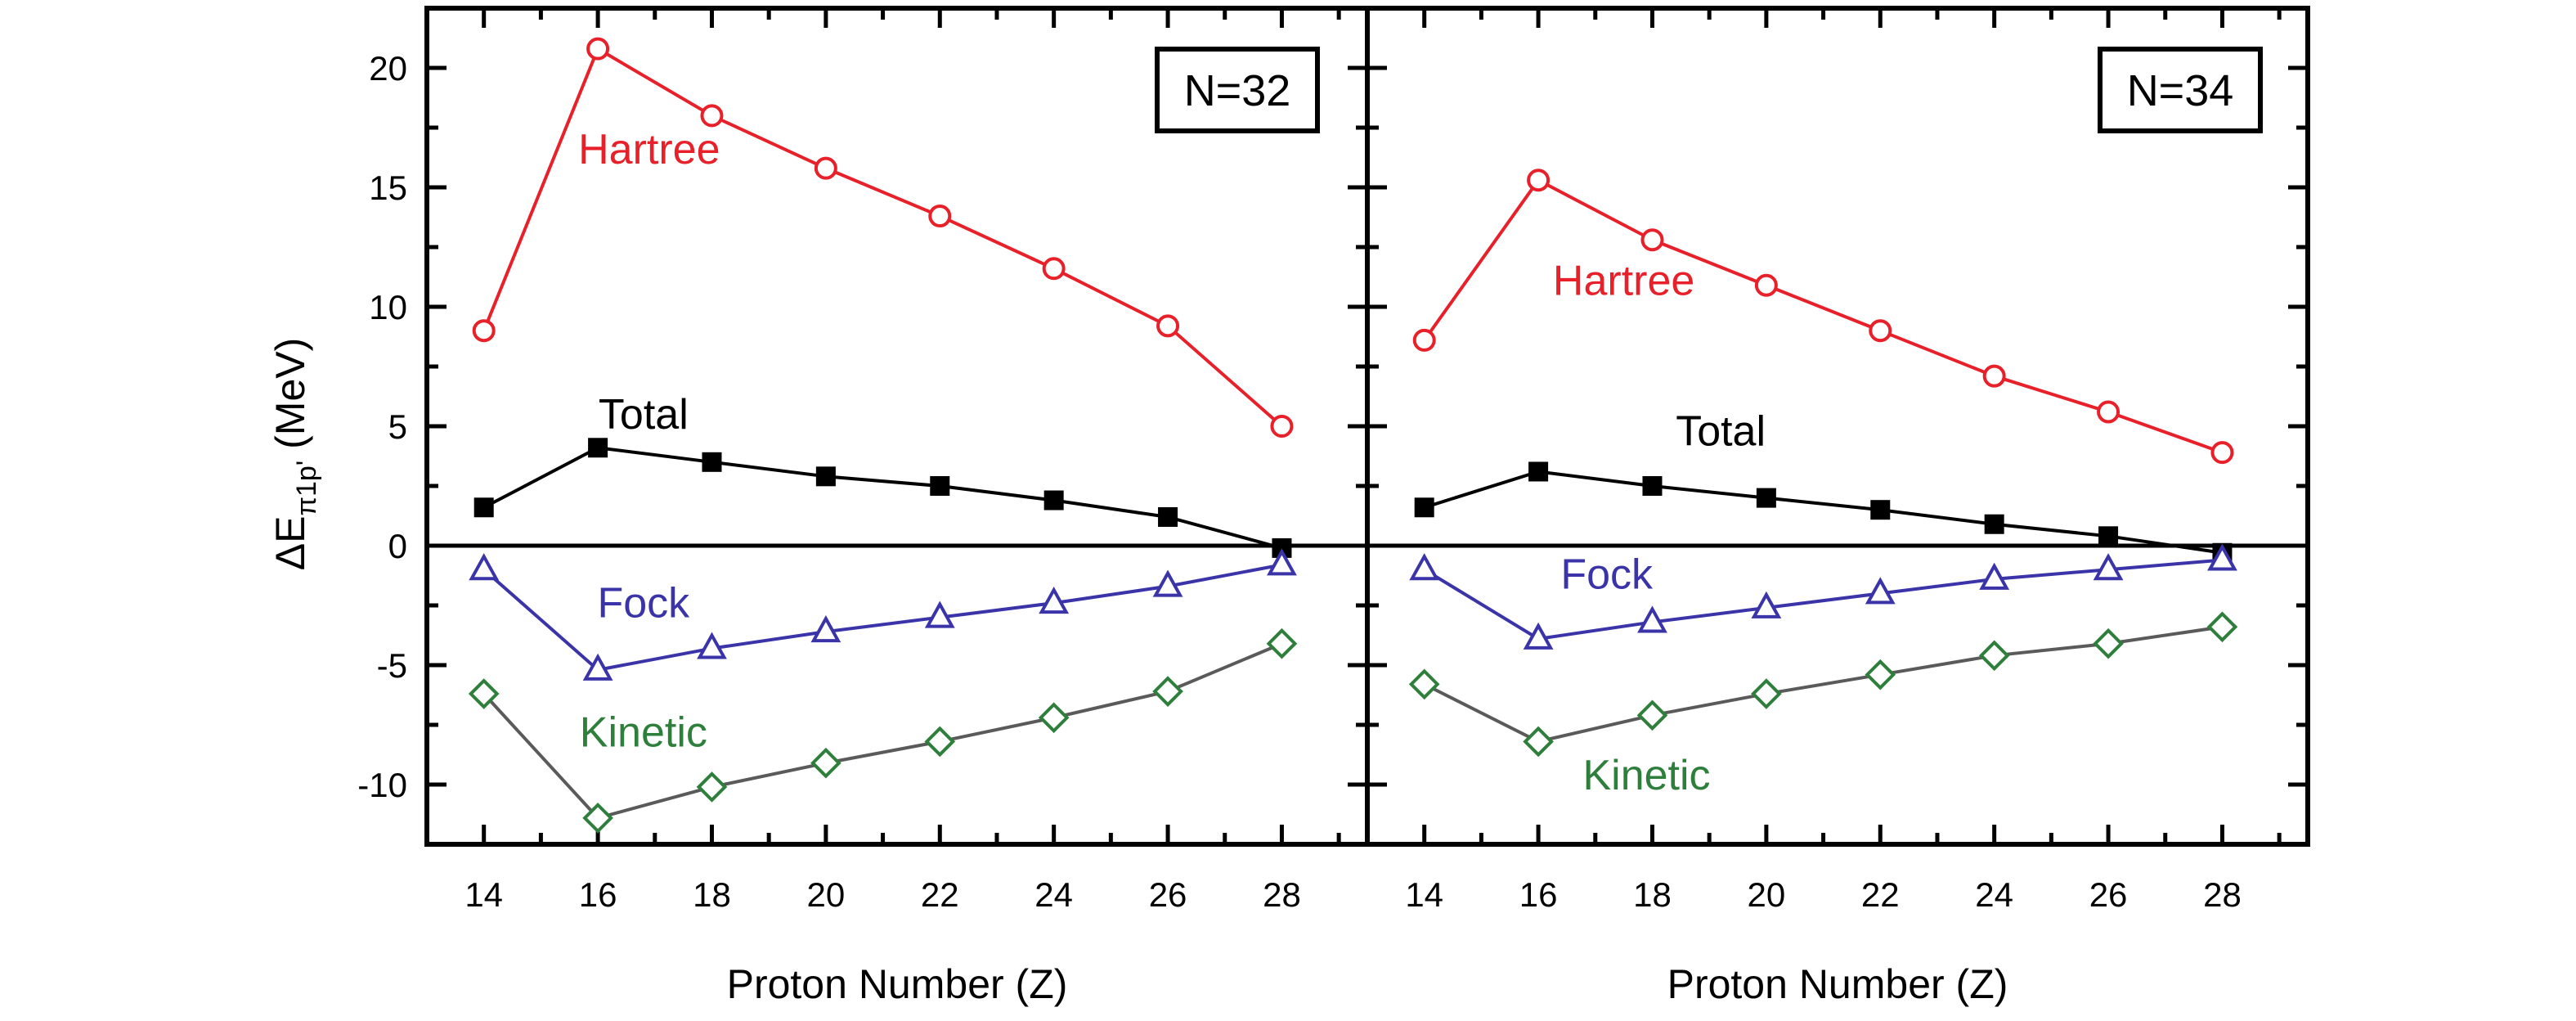 This screenshot has width=2576, height=1021. What do you see at coordinates (1767, 894) in the screenshot?
I see `x-tick-label: 20` at bounding box center [1767, 894].